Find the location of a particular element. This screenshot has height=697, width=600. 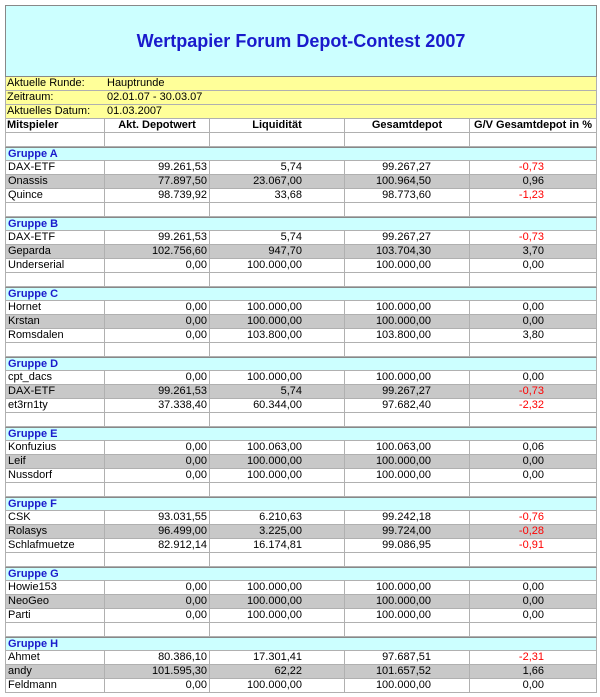

info-label: Aktuelle Runde: is located at coordinates (46, 83).